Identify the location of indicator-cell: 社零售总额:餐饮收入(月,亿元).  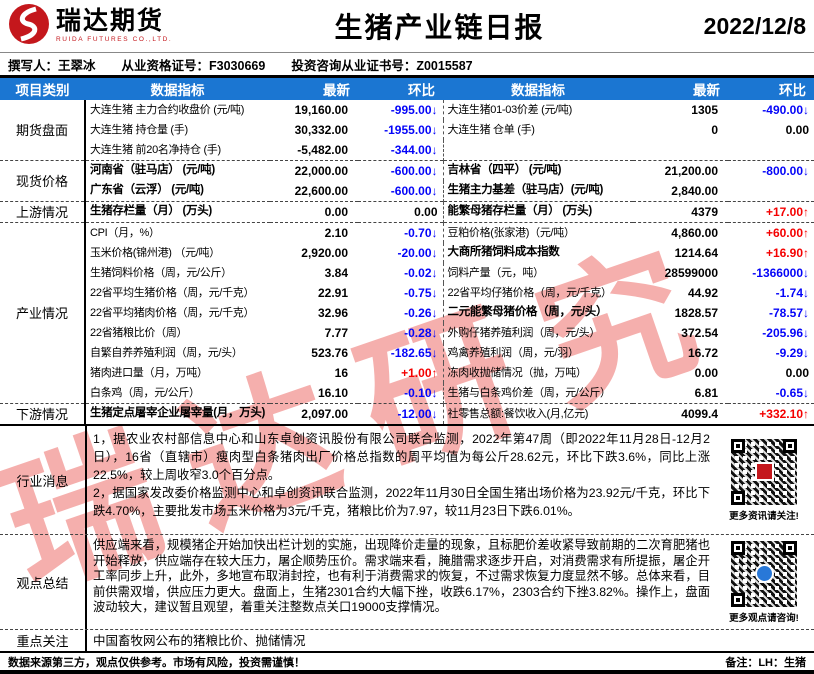
(537, 414).